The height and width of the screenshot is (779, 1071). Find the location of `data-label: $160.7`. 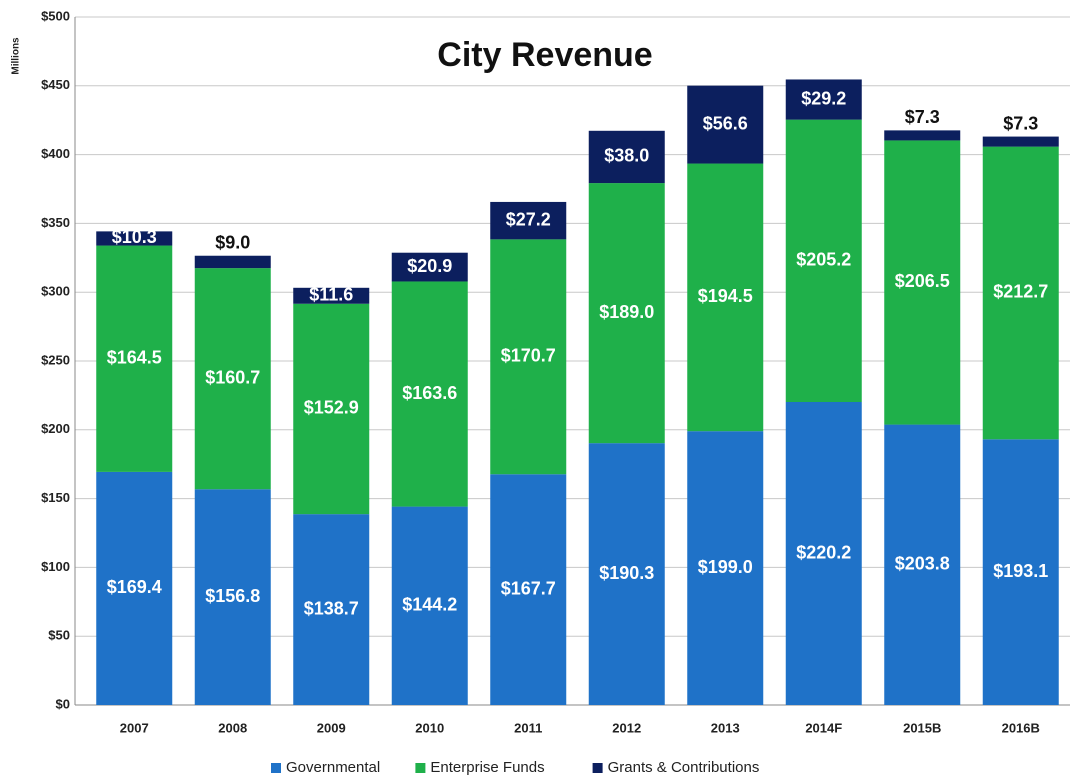

data-label: $160.7 is located at coordinates (232, 377).